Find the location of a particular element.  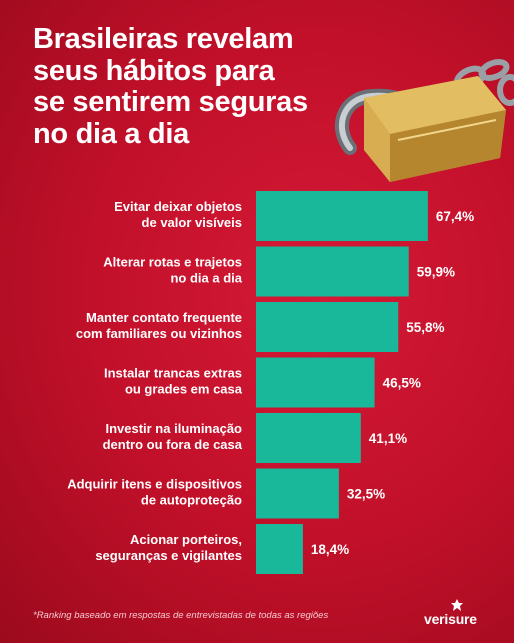

category-label-6-line-1: Adquirir itens e dispositivos is located at coordinates (154, 484).